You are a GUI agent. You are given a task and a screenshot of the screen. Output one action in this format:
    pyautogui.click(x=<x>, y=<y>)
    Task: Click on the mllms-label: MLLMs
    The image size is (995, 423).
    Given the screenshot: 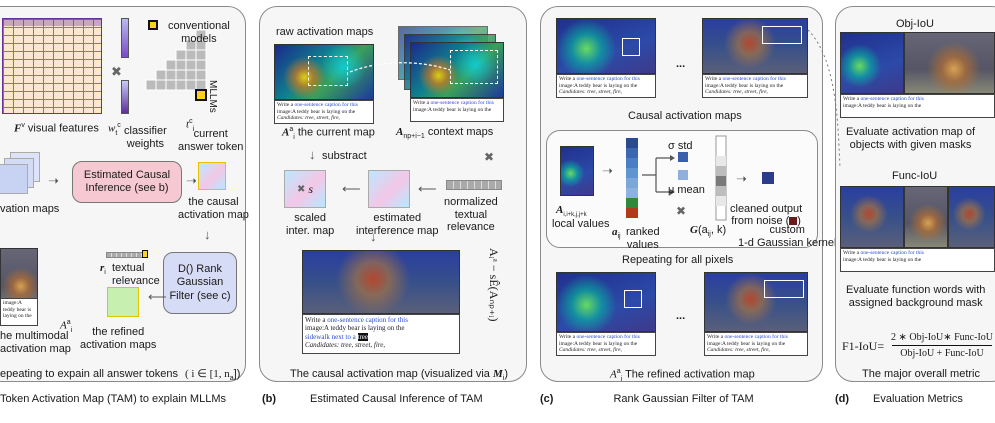 What is the action you would take?
    pyautogui.click(x=212, y=96)
    